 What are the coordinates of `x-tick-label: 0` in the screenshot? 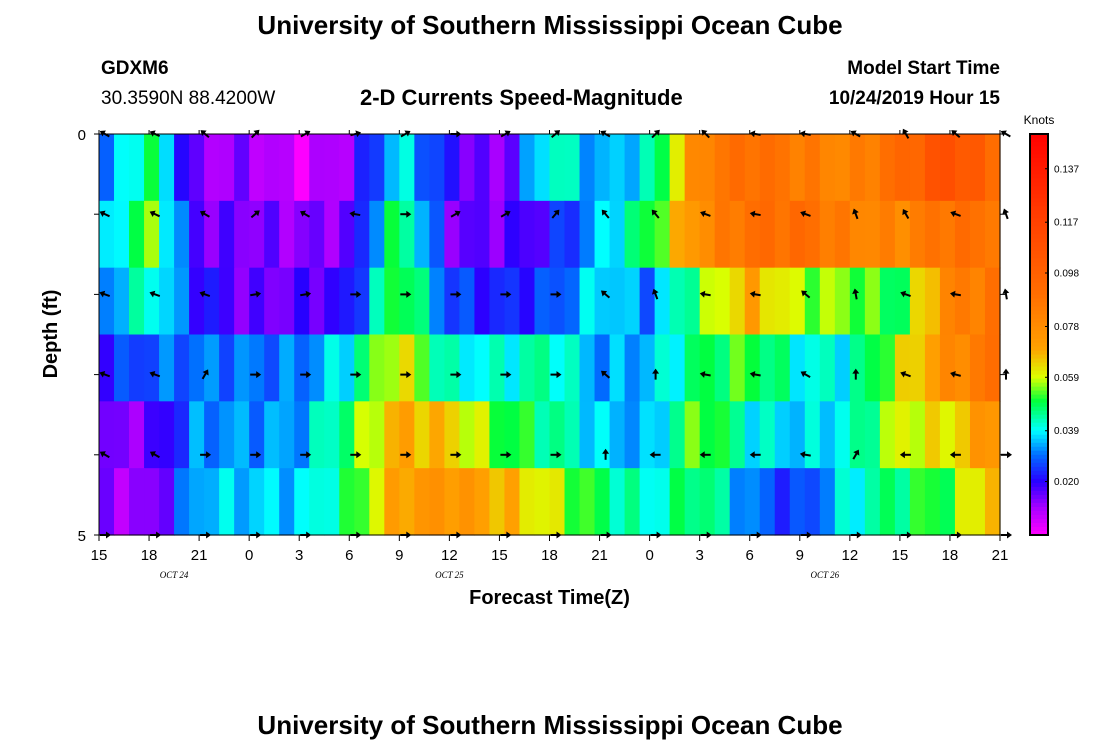 It's located at (649, 555).